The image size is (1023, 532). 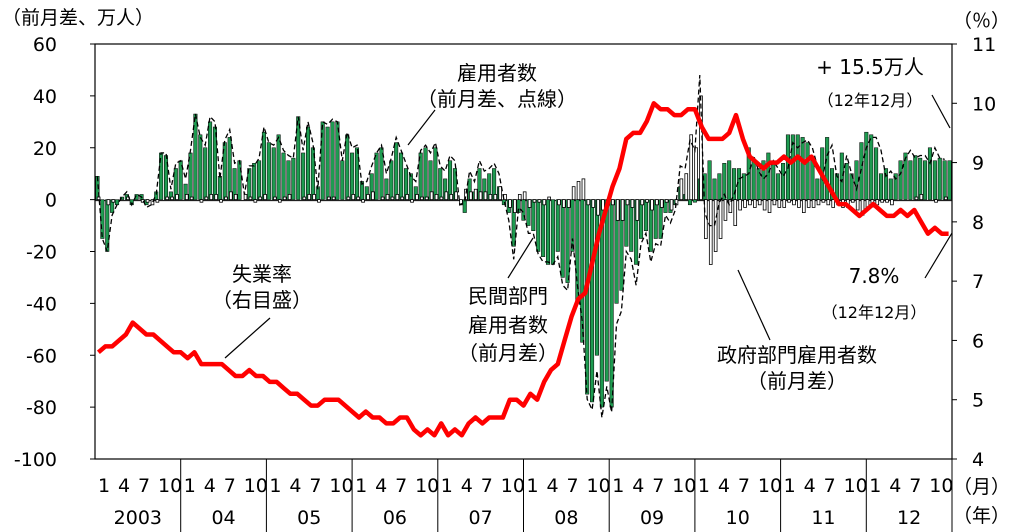 I want to click on right-tick-label: 6, so click(x=978, y=341).